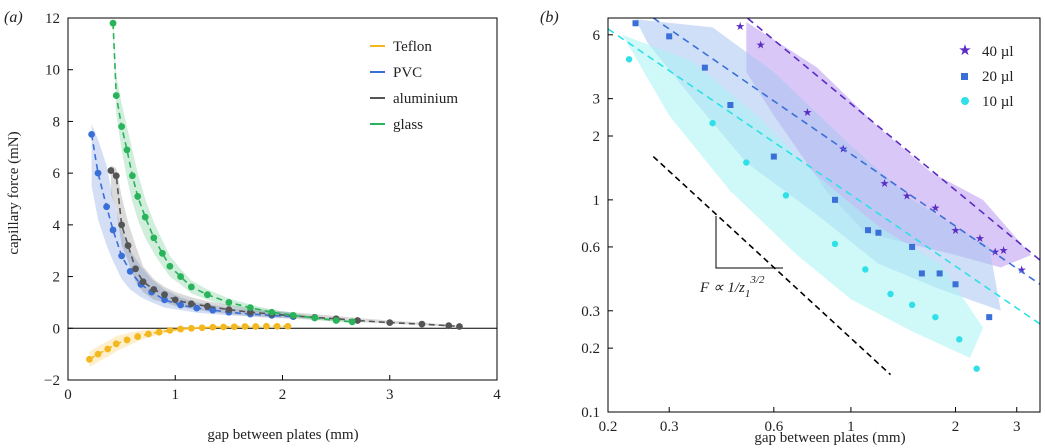  What do you see at coordinates (772, 265) in the screenshot?
I see `reference-slope-line` at bounding box center [772, 265].